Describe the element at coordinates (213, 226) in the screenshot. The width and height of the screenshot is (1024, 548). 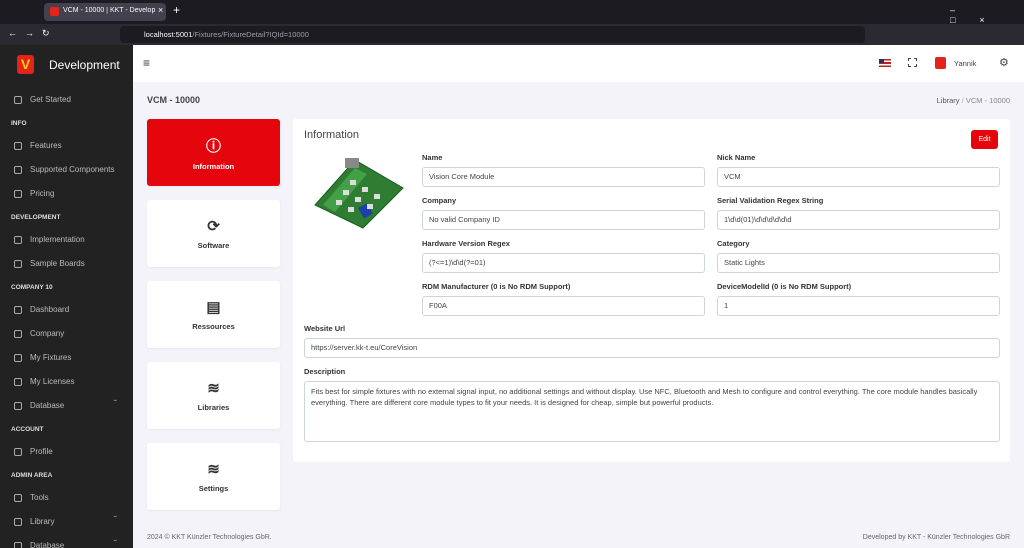
I see `card-icon: ⟳` at that location.